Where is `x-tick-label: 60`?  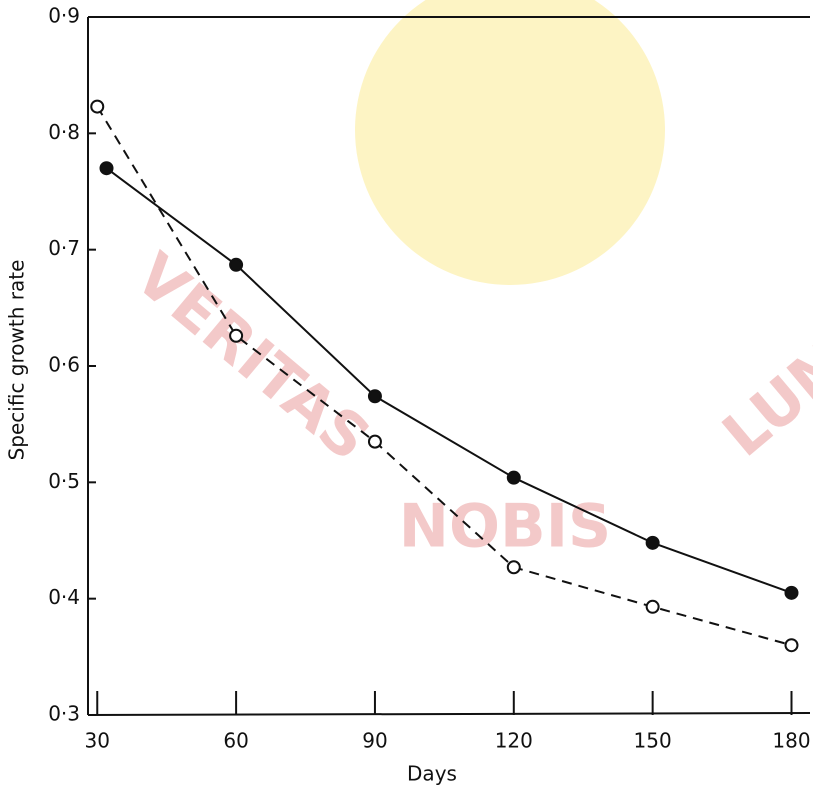 x-tick-label: 60 is located at coordinates (235, 741).